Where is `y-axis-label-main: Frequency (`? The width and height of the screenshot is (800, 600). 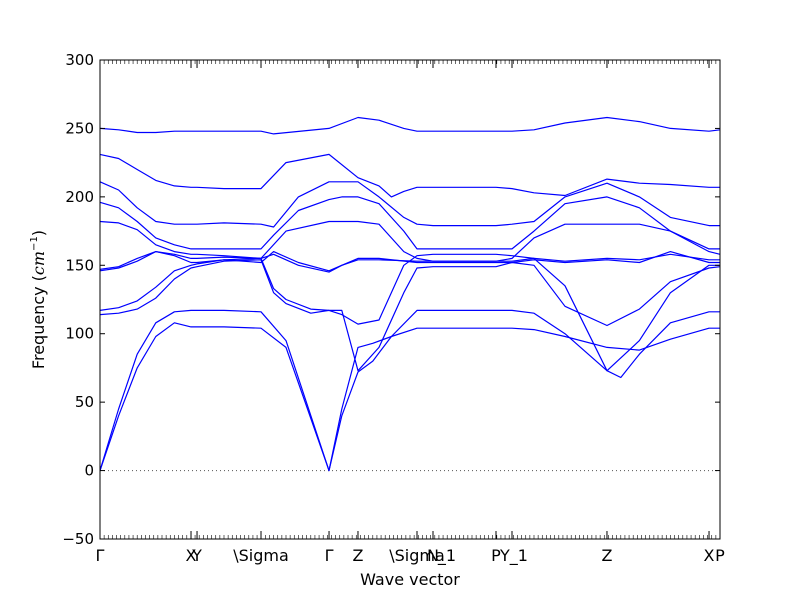
y-axis-label-main: Frequency ( is located at coordinates (38, 322).